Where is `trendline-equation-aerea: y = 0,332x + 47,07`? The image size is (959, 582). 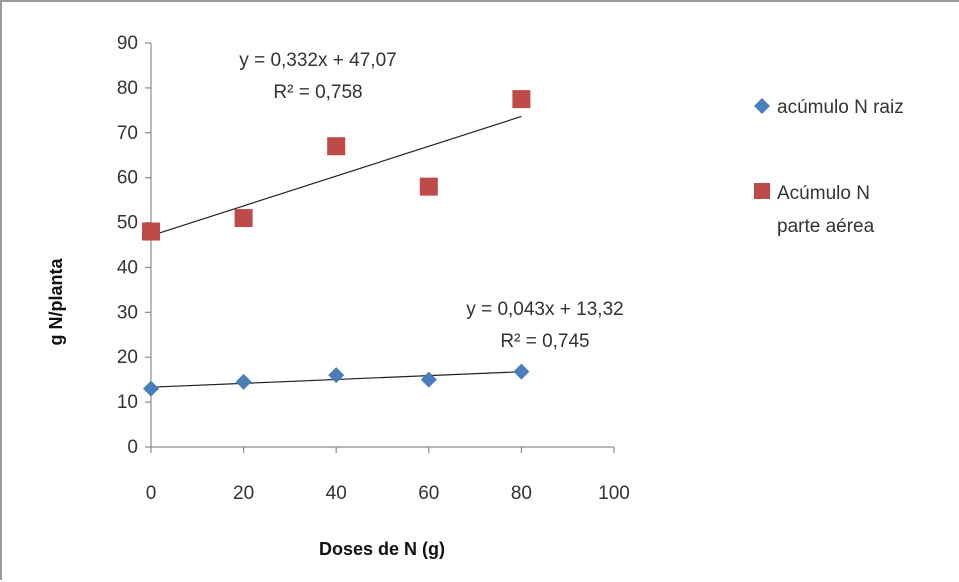 trendline-equation-aerea: y = 0,332x + 47,07 is located at coordinates (317, 60).